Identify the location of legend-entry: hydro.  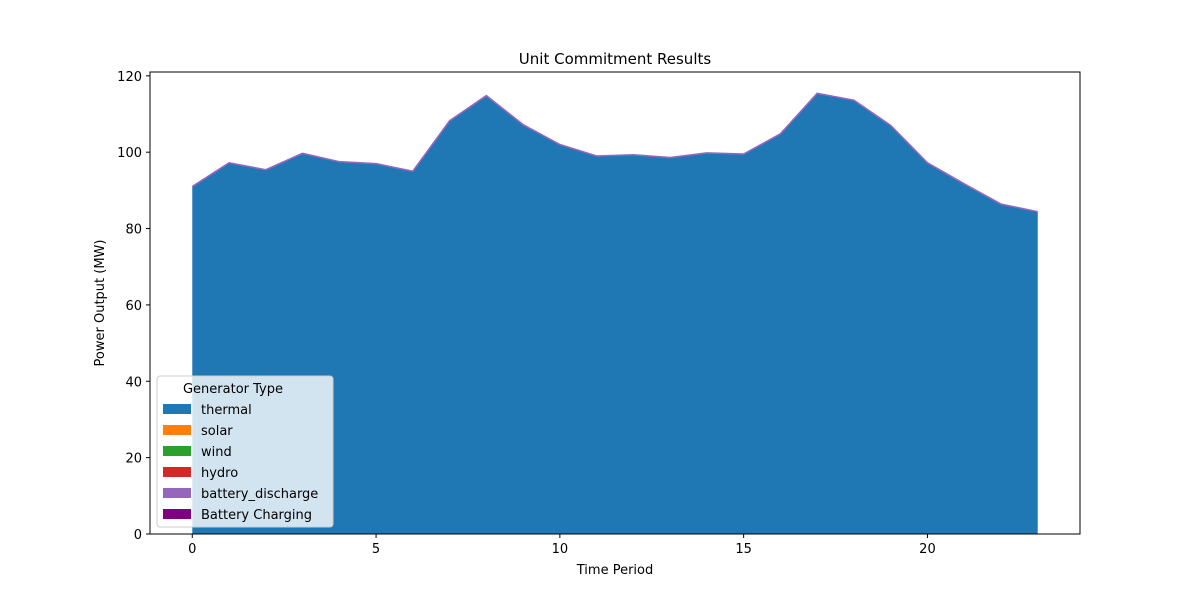
(219, 473).